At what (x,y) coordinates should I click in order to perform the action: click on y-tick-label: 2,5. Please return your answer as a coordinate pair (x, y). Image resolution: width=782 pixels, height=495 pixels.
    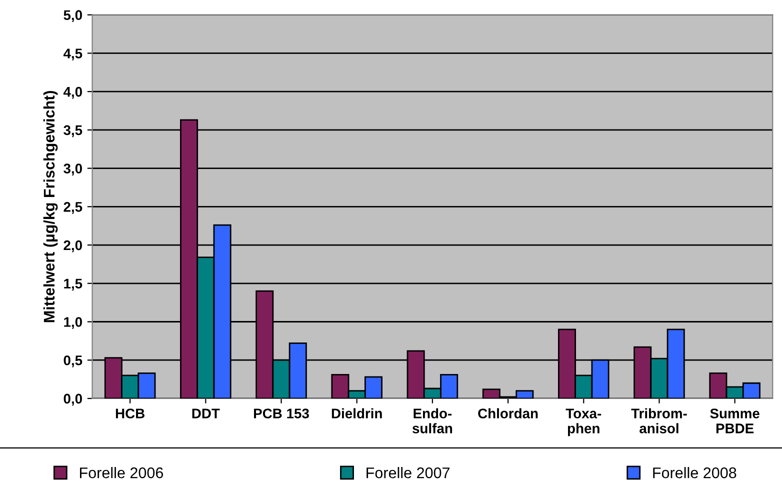
    Looking at the image, I should click on (73, 208).